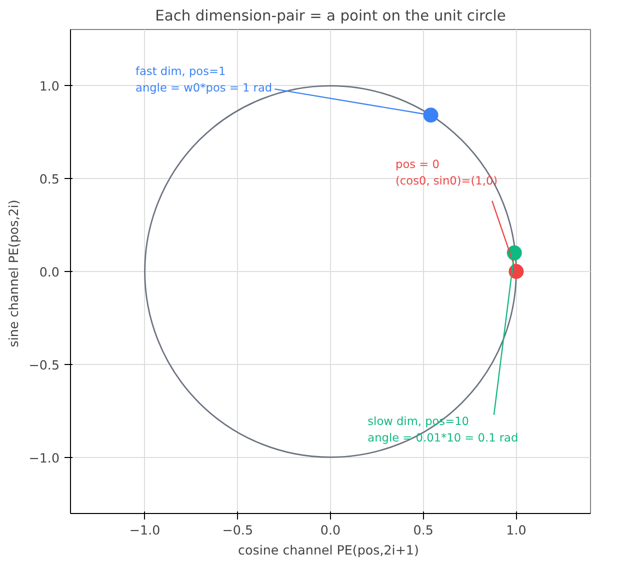  I want to click on x-tick-label: 1.0, so click(516, 530).